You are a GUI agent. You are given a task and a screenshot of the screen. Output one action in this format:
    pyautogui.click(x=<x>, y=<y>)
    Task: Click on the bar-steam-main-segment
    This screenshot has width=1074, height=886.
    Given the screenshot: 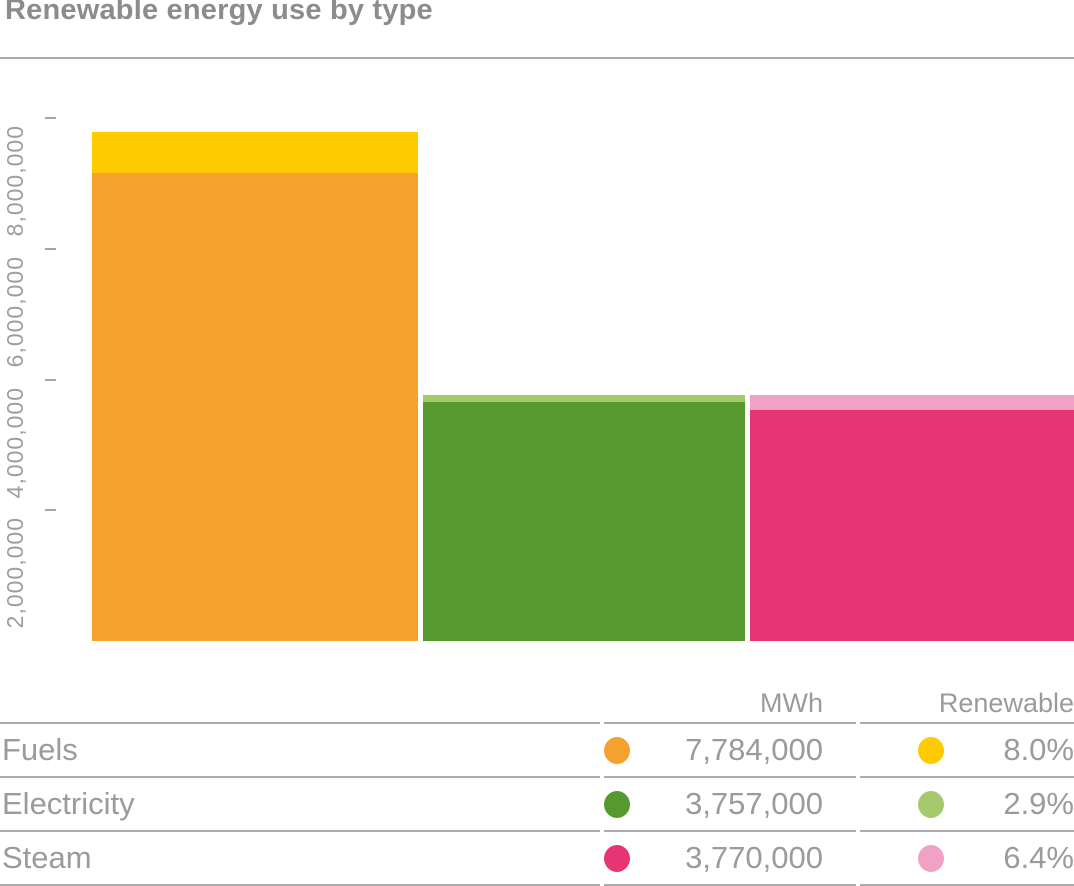 What is the action you would take?
    pyautogui.click(x=912, y=525)
    